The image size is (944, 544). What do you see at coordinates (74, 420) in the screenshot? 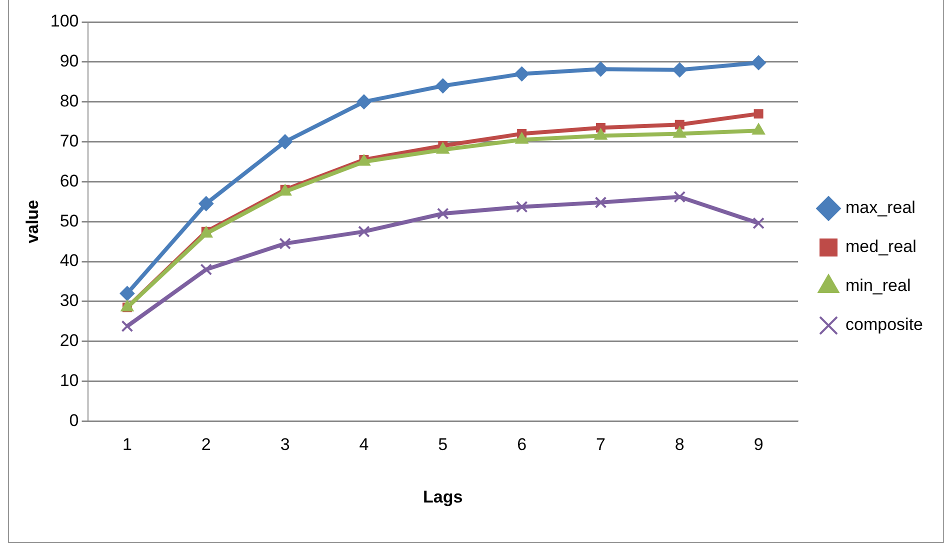
I see `y-tick-label: 0` at bounding box center [74, 420].